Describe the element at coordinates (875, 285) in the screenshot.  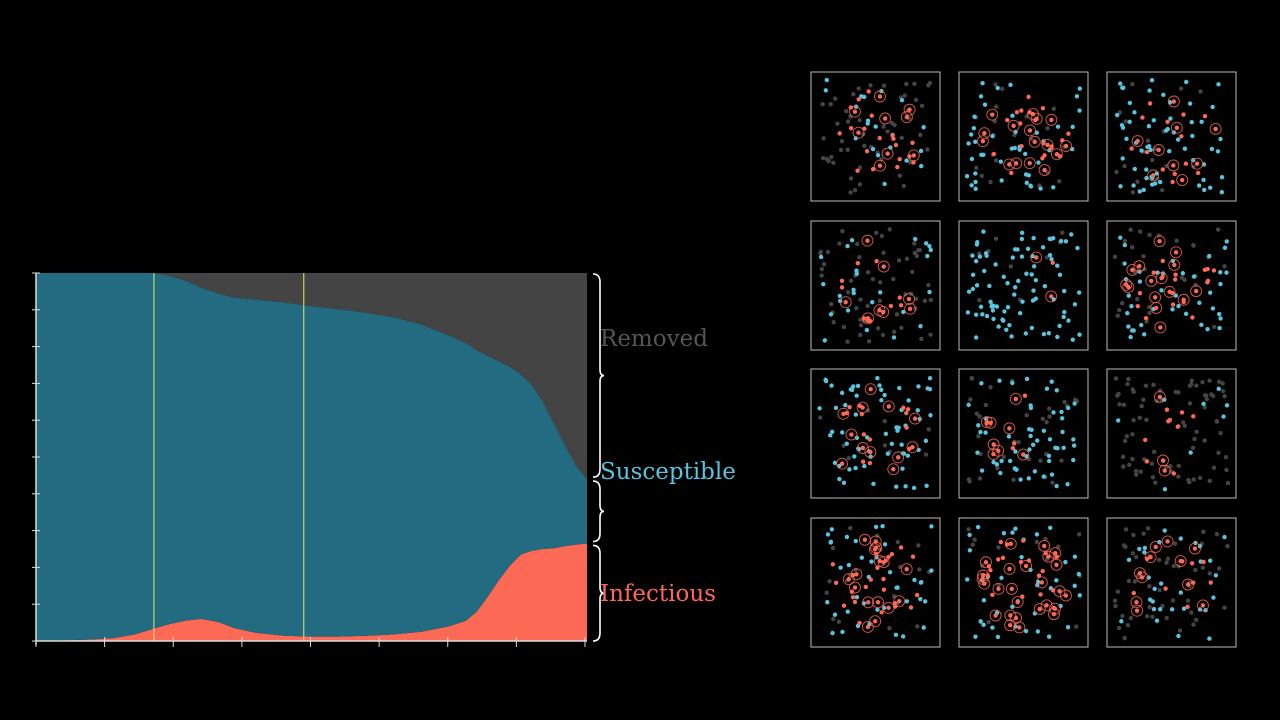
I see `simulation-box-frame` at that location.